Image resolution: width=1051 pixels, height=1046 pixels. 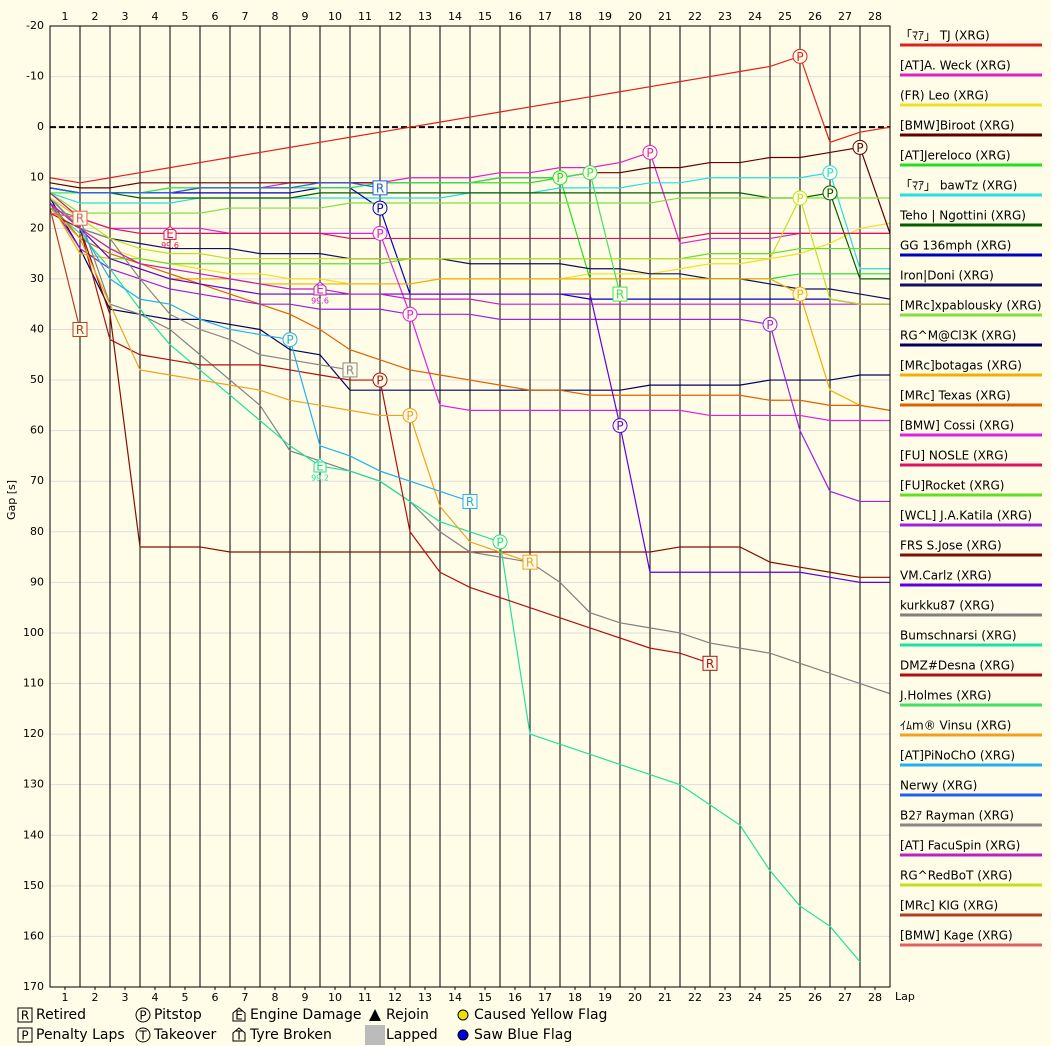 I want to click on legend-label: Takeover, so click(x=184, y=1035).